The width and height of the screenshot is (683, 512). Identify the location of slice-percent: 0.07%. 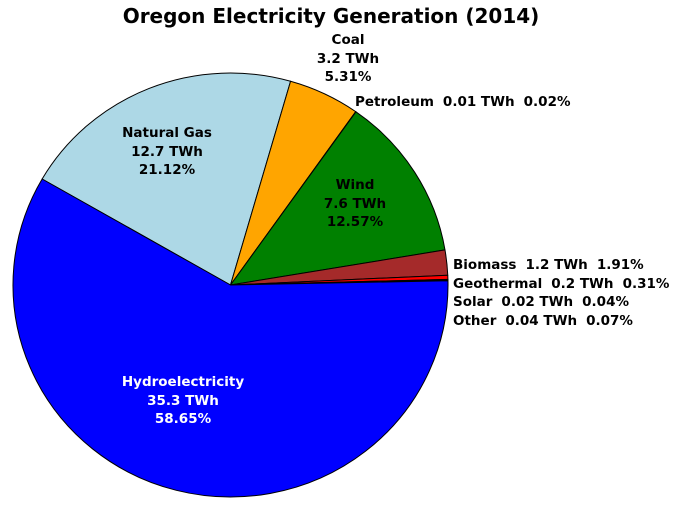
(609, 320).